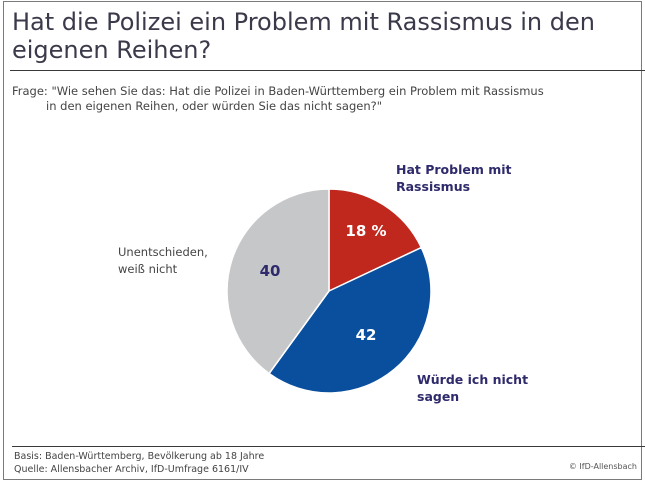 The width and height of the screenshot is (645, 498). Describe the element at coordinates (148, 269) in the screenshot. I see `category-label-2-line-1: weiß nicht` at that location.